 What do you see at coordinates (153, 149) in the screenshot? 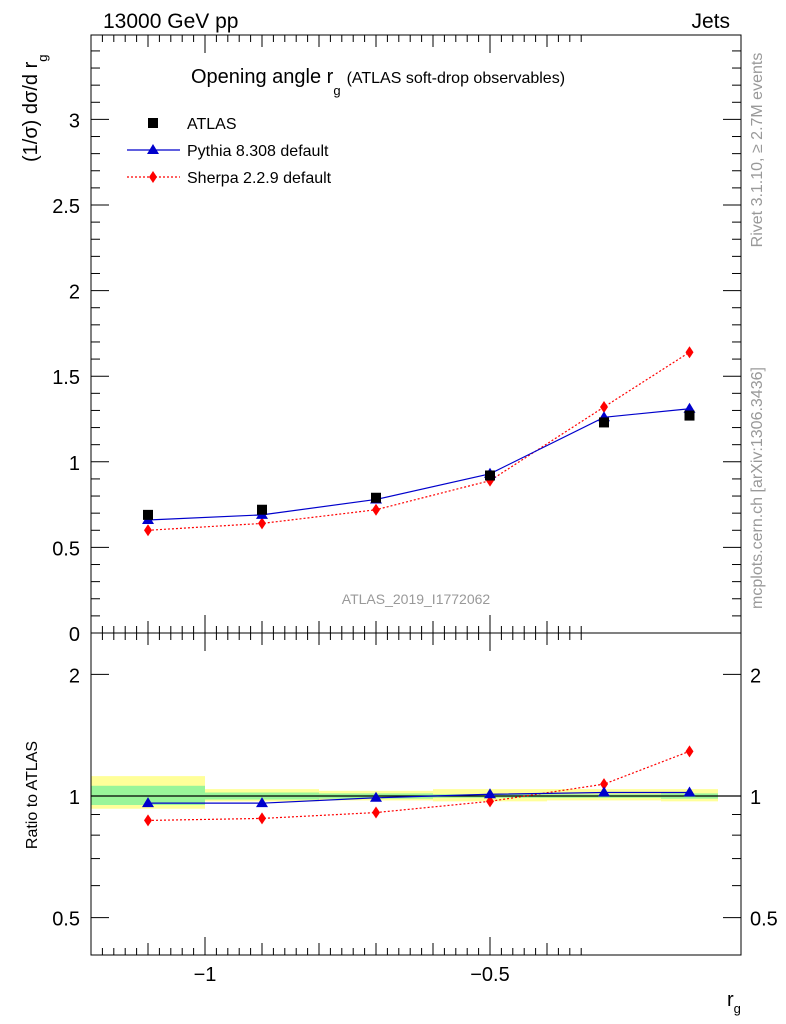
I see `legend-pythia-marker` at bounding box center [153, 149].